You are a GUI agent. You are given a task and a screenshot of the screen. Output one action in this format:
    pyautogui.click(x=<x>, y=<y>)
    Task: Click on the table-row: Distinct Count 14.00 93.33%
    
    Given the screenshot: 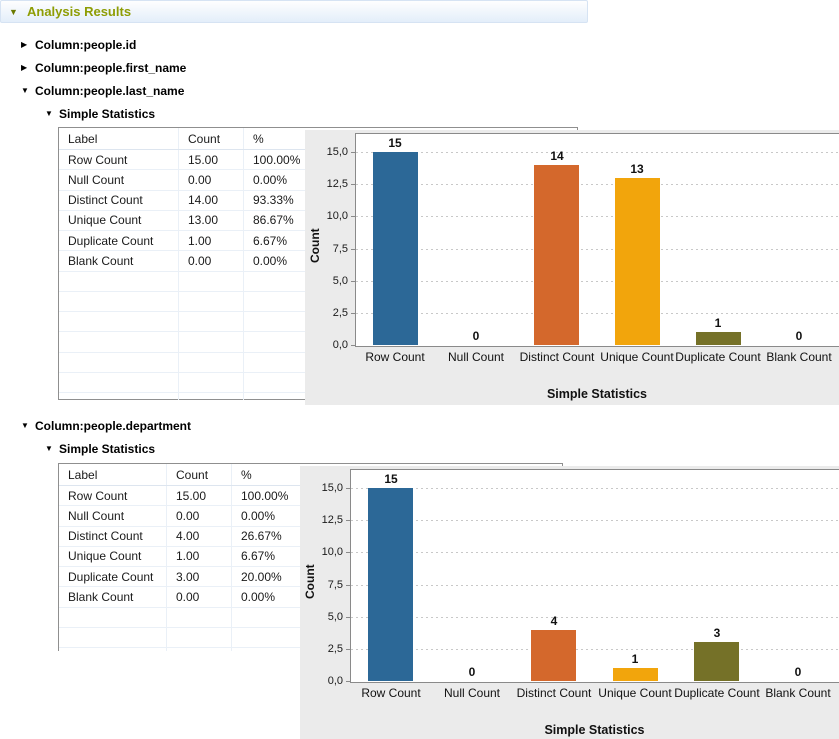 What is the action you would take?
    pyautogui.click(x=182, y=200)
    